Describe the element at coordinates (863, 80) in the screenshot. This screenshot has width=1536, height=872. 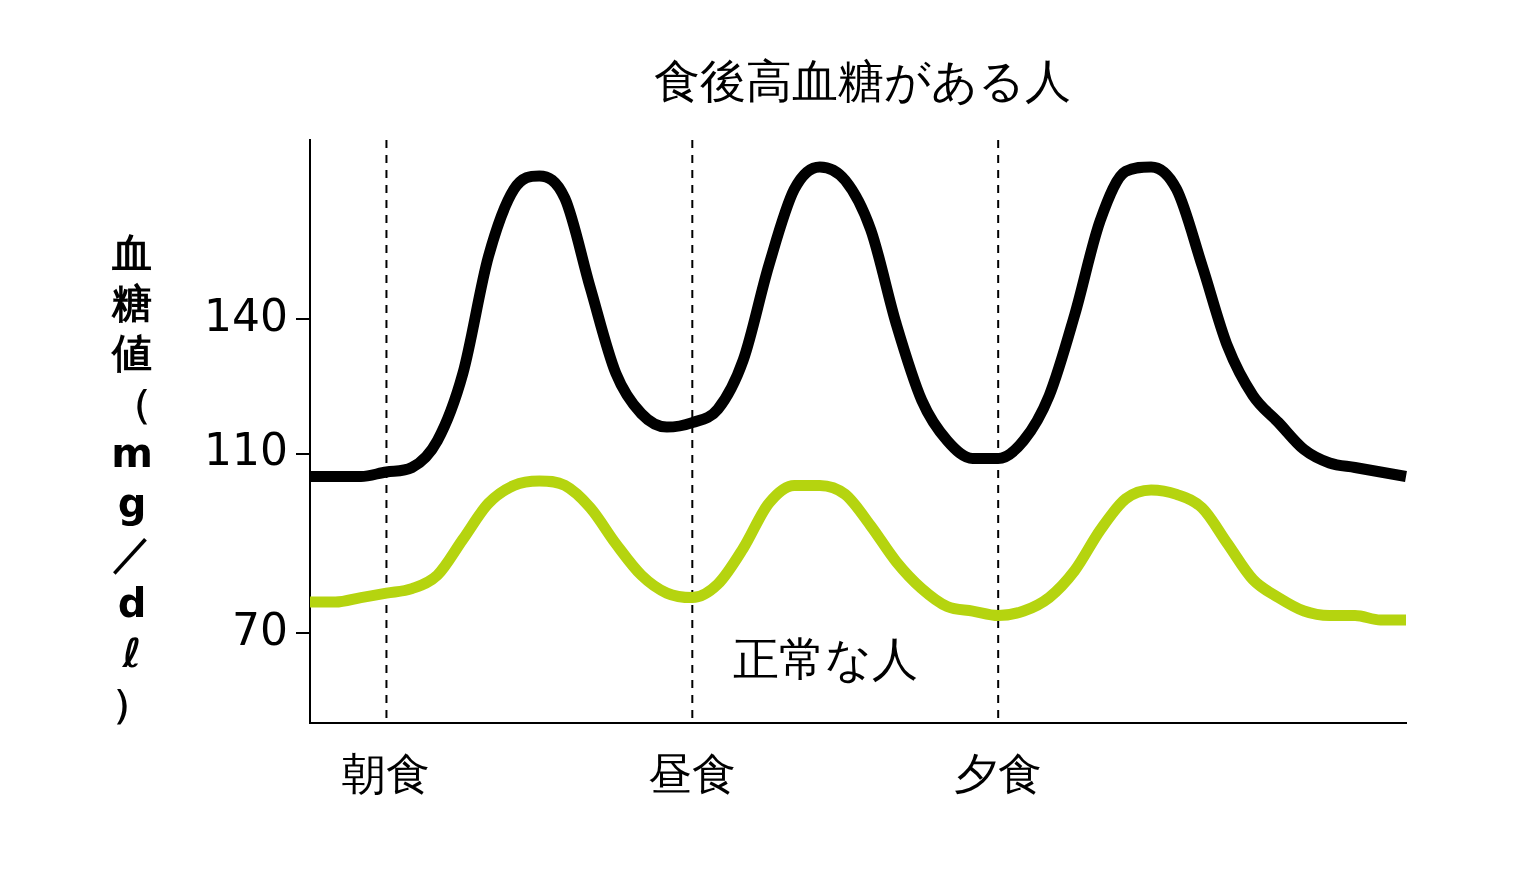
I see `series-label: 食後高血糖がある人` at that location.